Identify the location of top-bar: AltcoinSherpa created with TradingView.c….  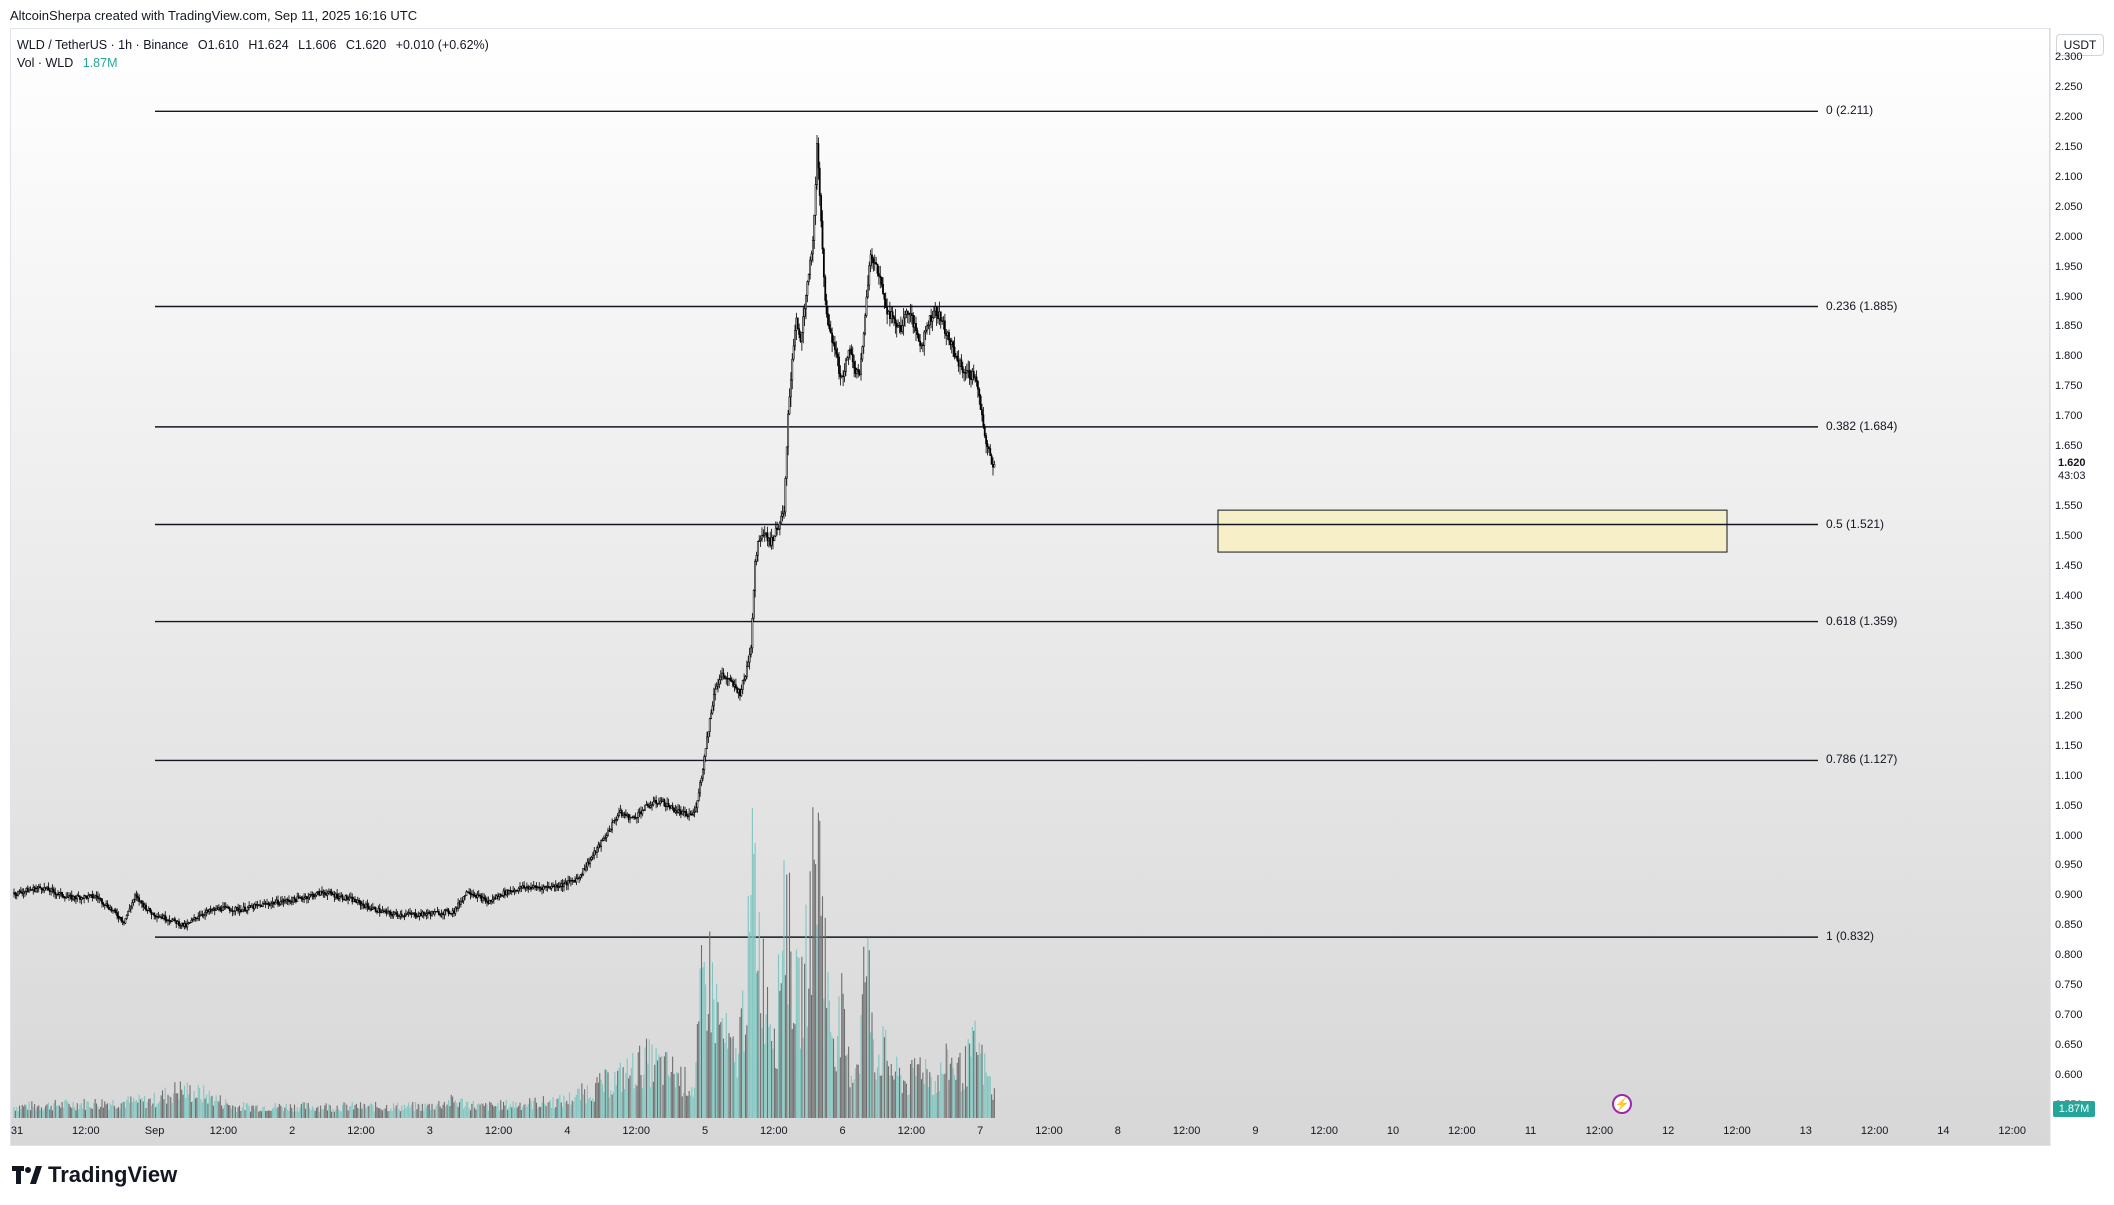
(1057, 14).